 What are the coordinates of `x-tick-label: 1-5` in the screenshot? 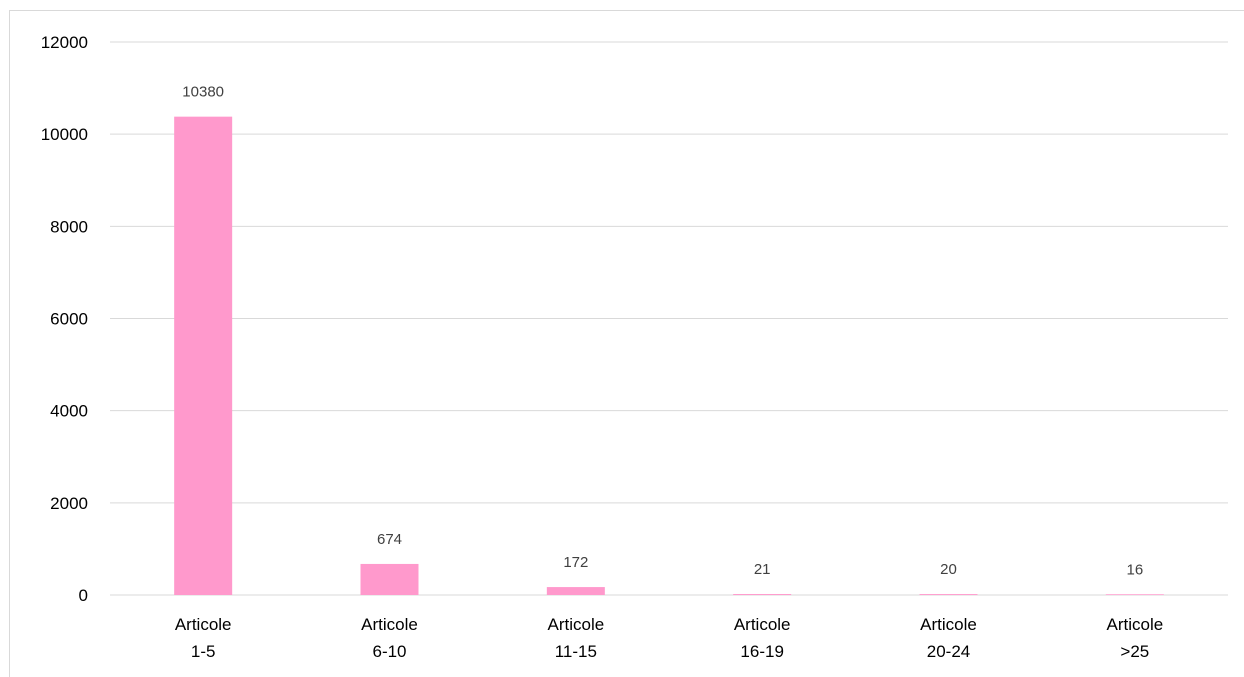 It's located at (203, 651).